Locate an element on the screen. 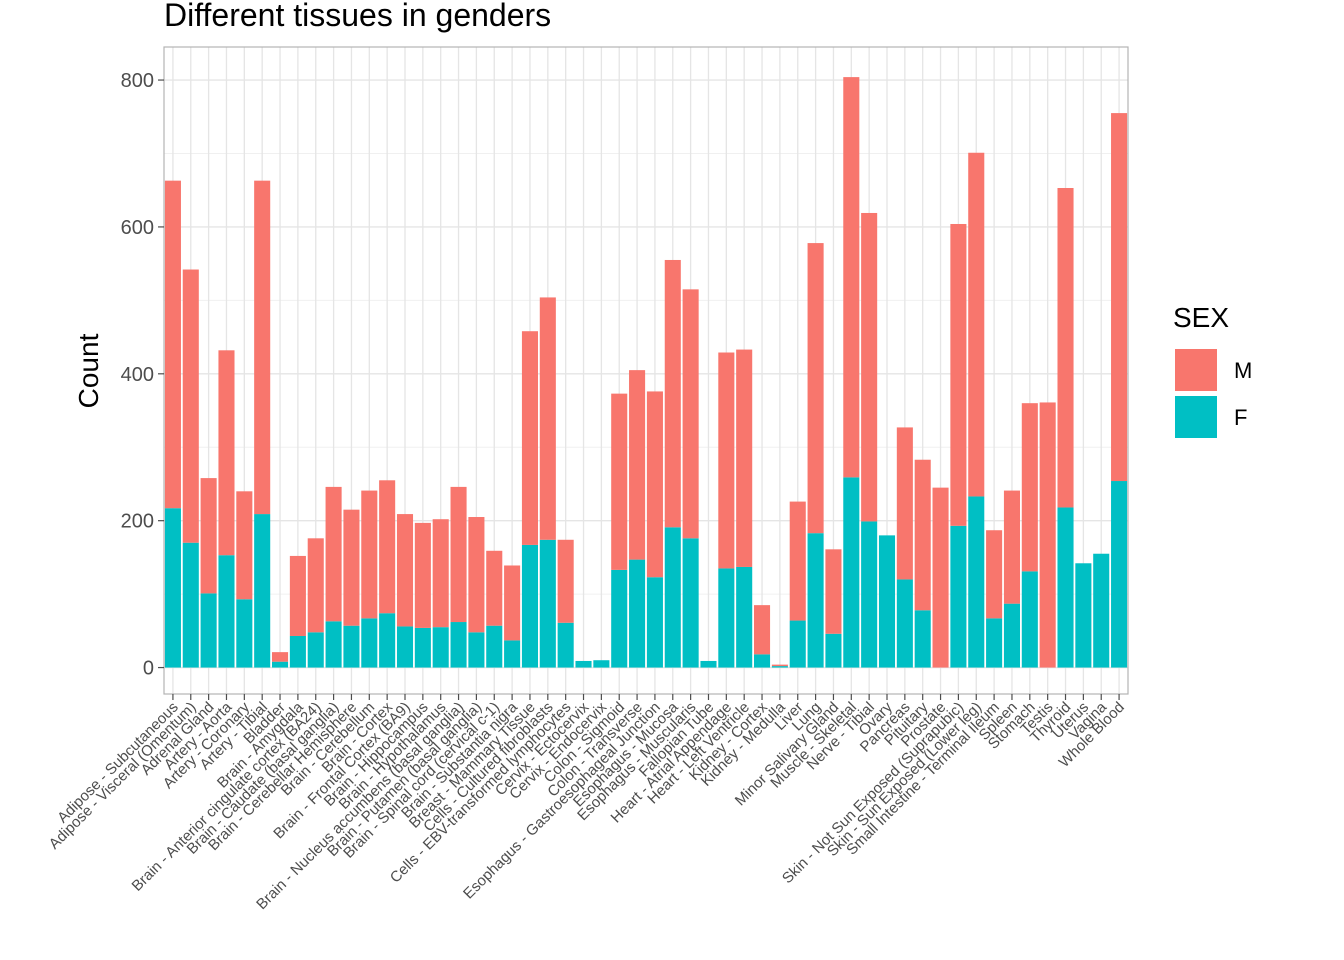 Image resolution: width=1344 pixels, height=960 pixels. y-axis-title: Count is located at coordinates (88, 370).